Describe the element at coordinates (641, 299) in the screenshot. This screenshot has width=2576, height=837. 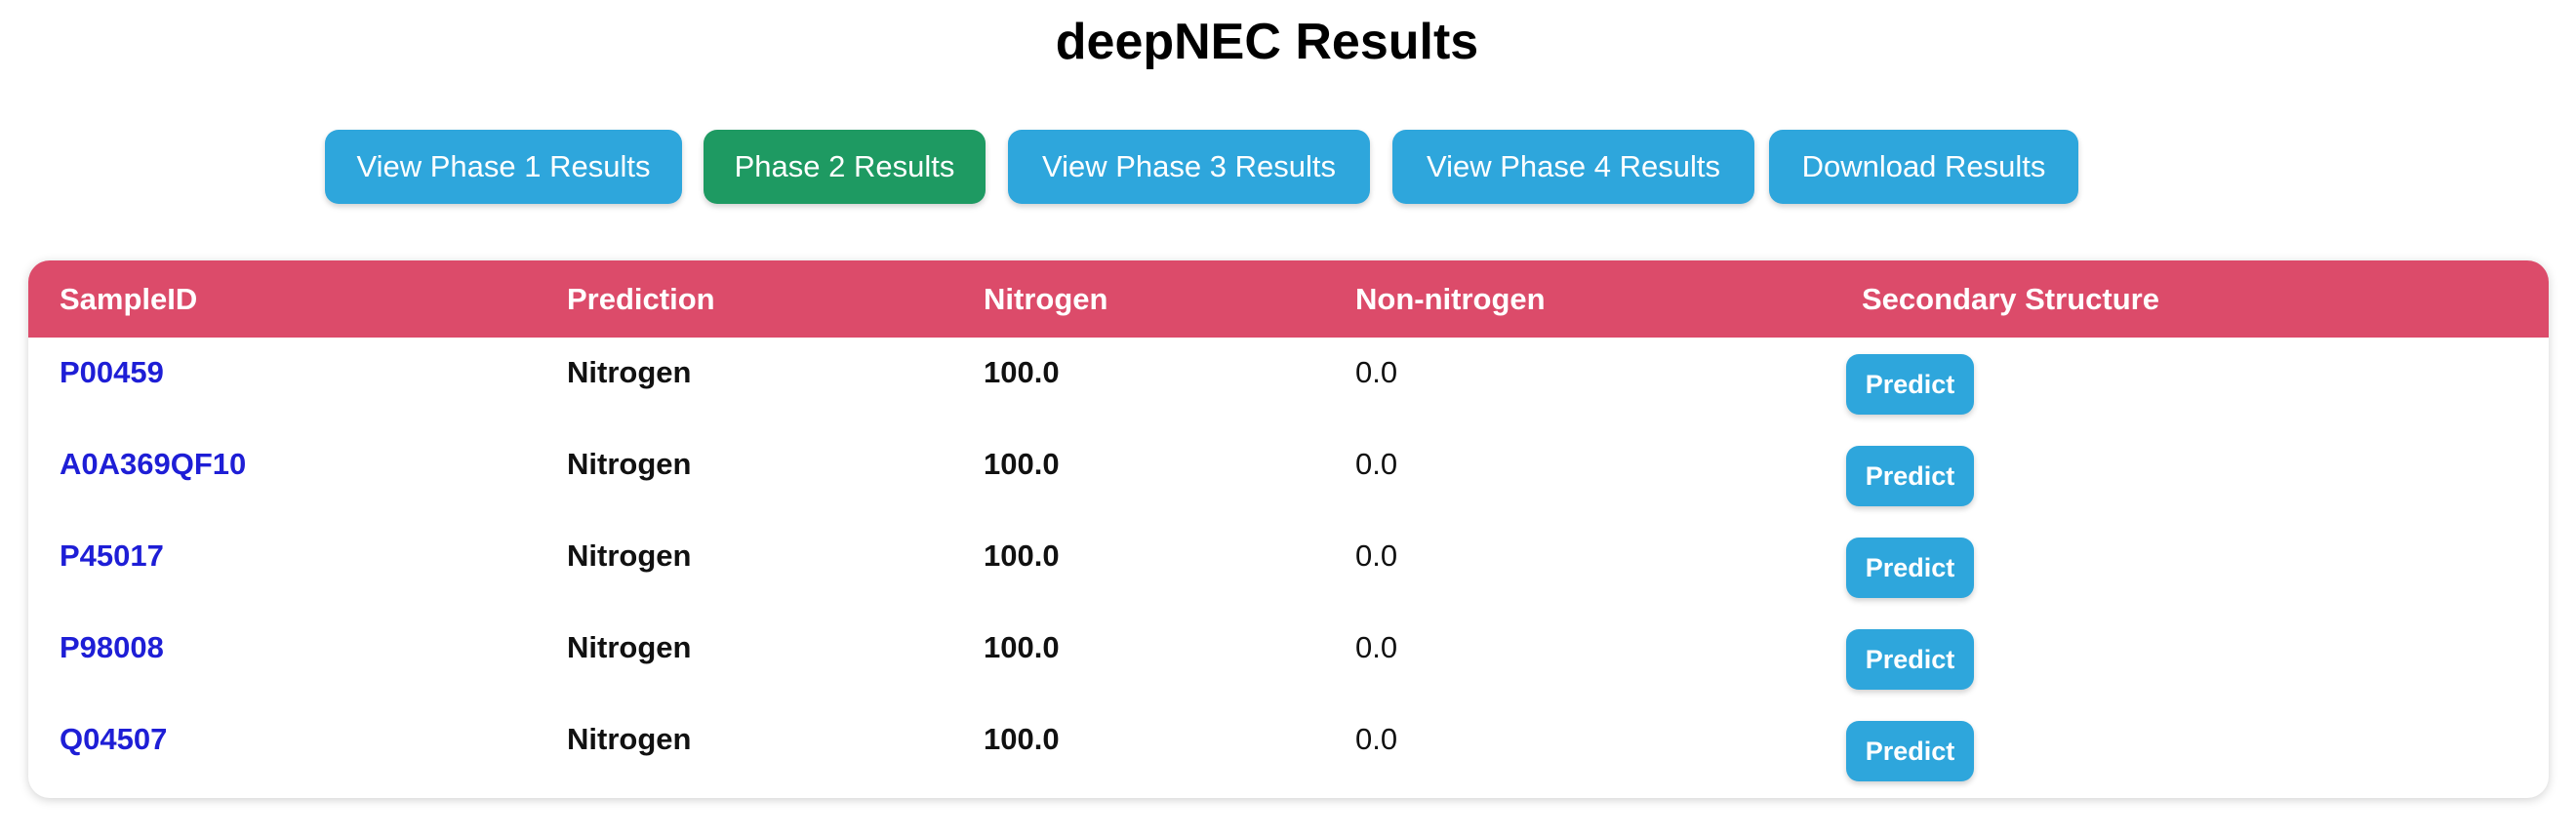
I see `header-prediction: Prediction` at that location.